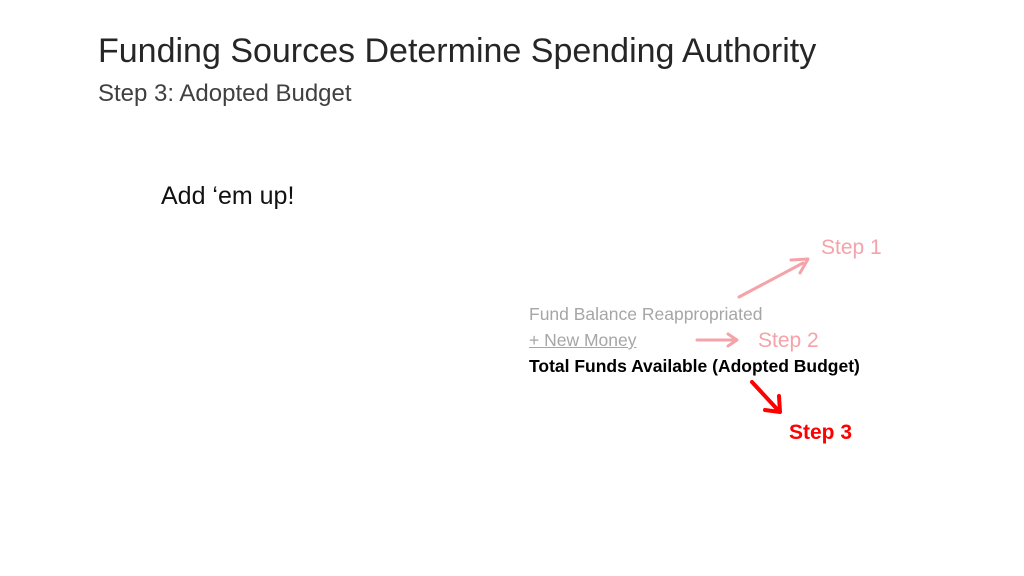 Image resolution: width=1024 pixels, height=576 pixels. I want to click on new-money-line: + New Money, so click(583, 340).